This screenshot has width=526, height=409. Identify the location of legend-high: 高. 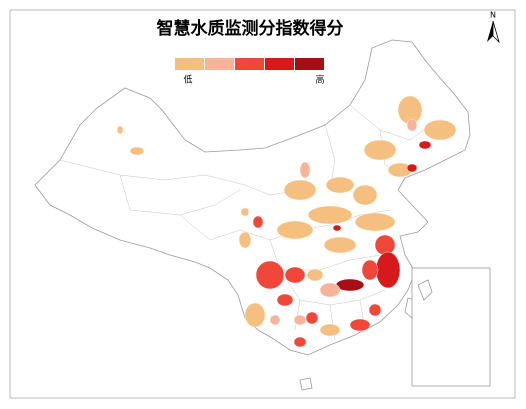
(319, 80).